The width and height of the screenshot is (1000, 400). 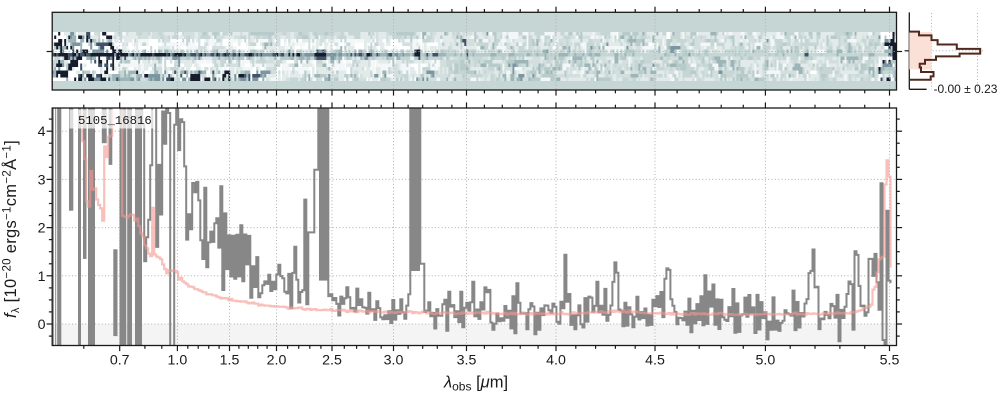 What do you see at coordinates (475, 384) in the screenshot?
I see `svg-text: λobs [μm]` at bounding box center [475, 384].